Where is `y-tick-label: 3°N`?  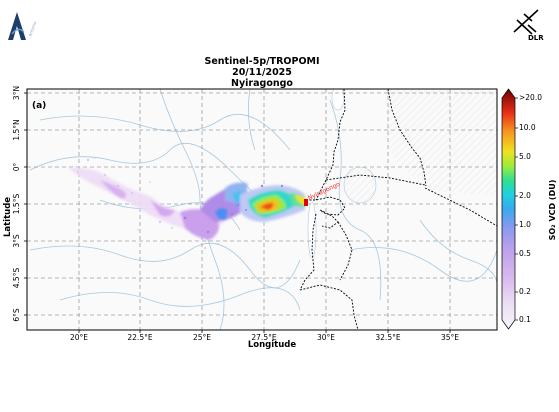 y-tick-label: 3°N is located at coordinates (16, 93).